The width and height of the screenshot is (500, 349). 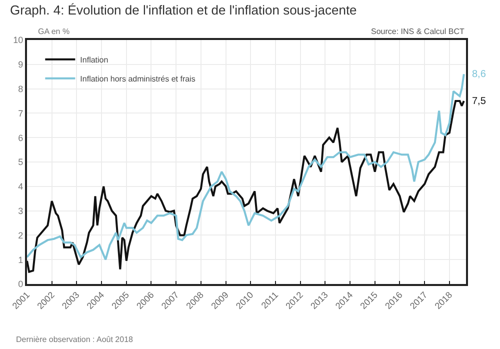 What do you see at coordinates (21, 113) in the screenshot?
I see `y-tick-label: 7` at bounding box center [21, 113].